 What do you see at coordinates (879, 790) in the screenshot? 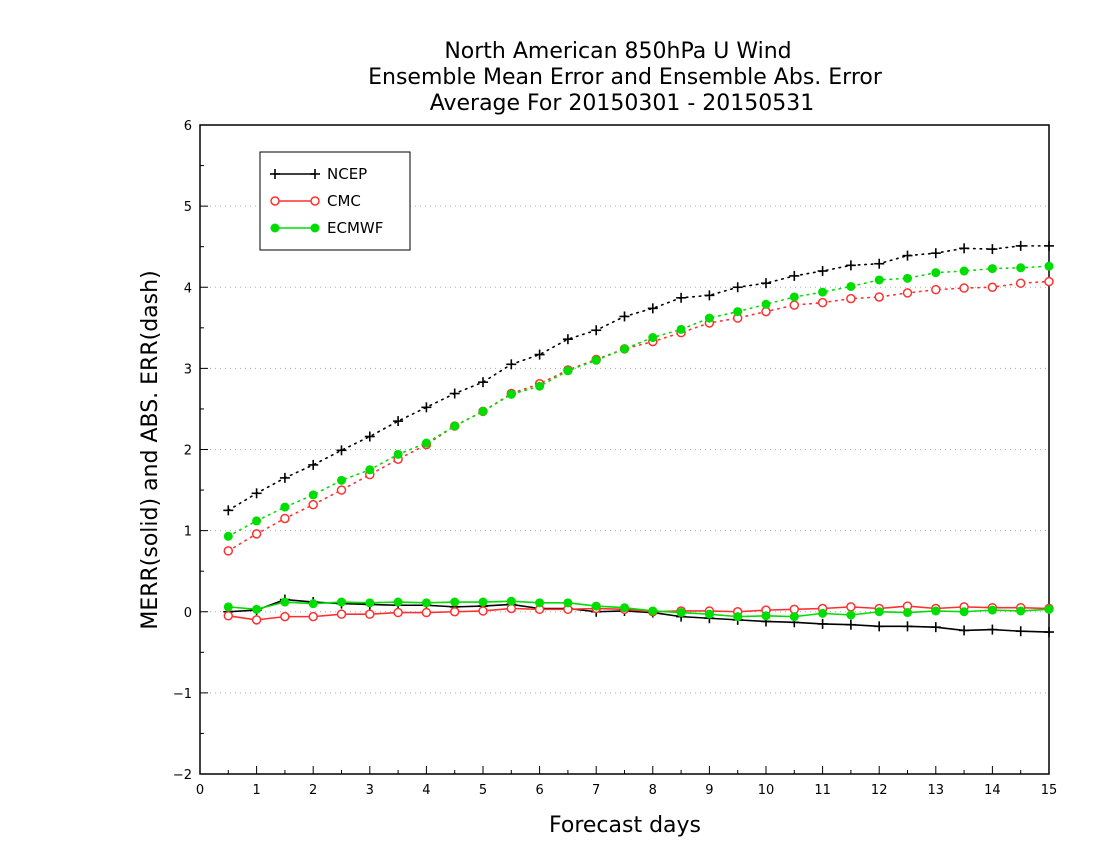
I see `x-tick-label: 12` at bounding box center [879, 790].